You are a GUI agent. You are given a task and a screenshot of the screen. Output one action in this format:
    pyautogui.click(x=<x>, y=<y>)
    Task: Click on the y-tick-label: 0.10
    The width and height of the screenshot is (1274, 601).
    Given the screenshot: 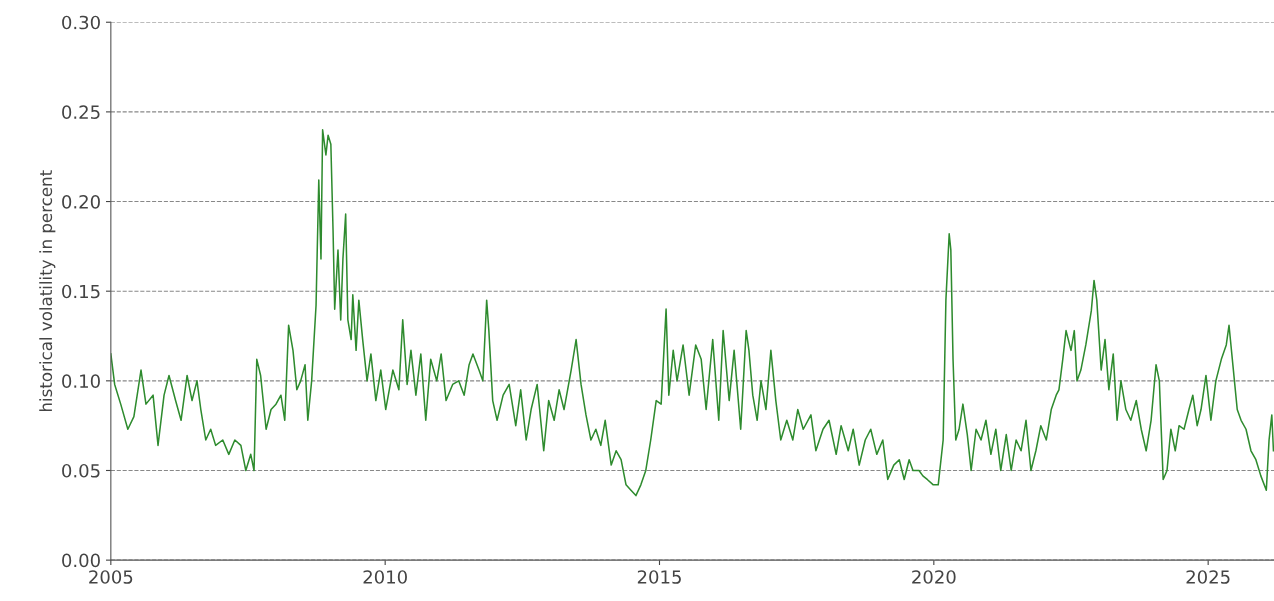 What is the action you would take?
    pyautogui.click(x=81, y=381)
    